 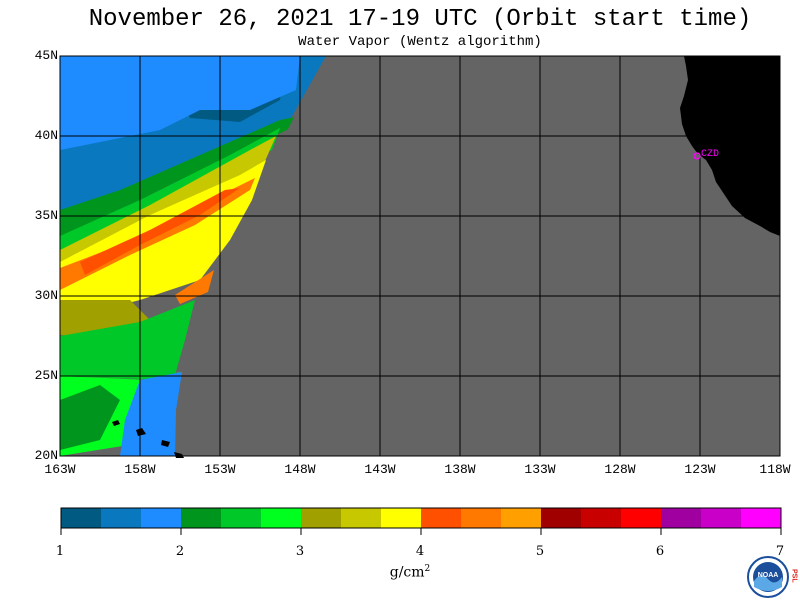 What do you see at coordinates (540, 551) in the screenshot?
I see `colorbar-tick-label: 5` at bounding box center [540, 551].